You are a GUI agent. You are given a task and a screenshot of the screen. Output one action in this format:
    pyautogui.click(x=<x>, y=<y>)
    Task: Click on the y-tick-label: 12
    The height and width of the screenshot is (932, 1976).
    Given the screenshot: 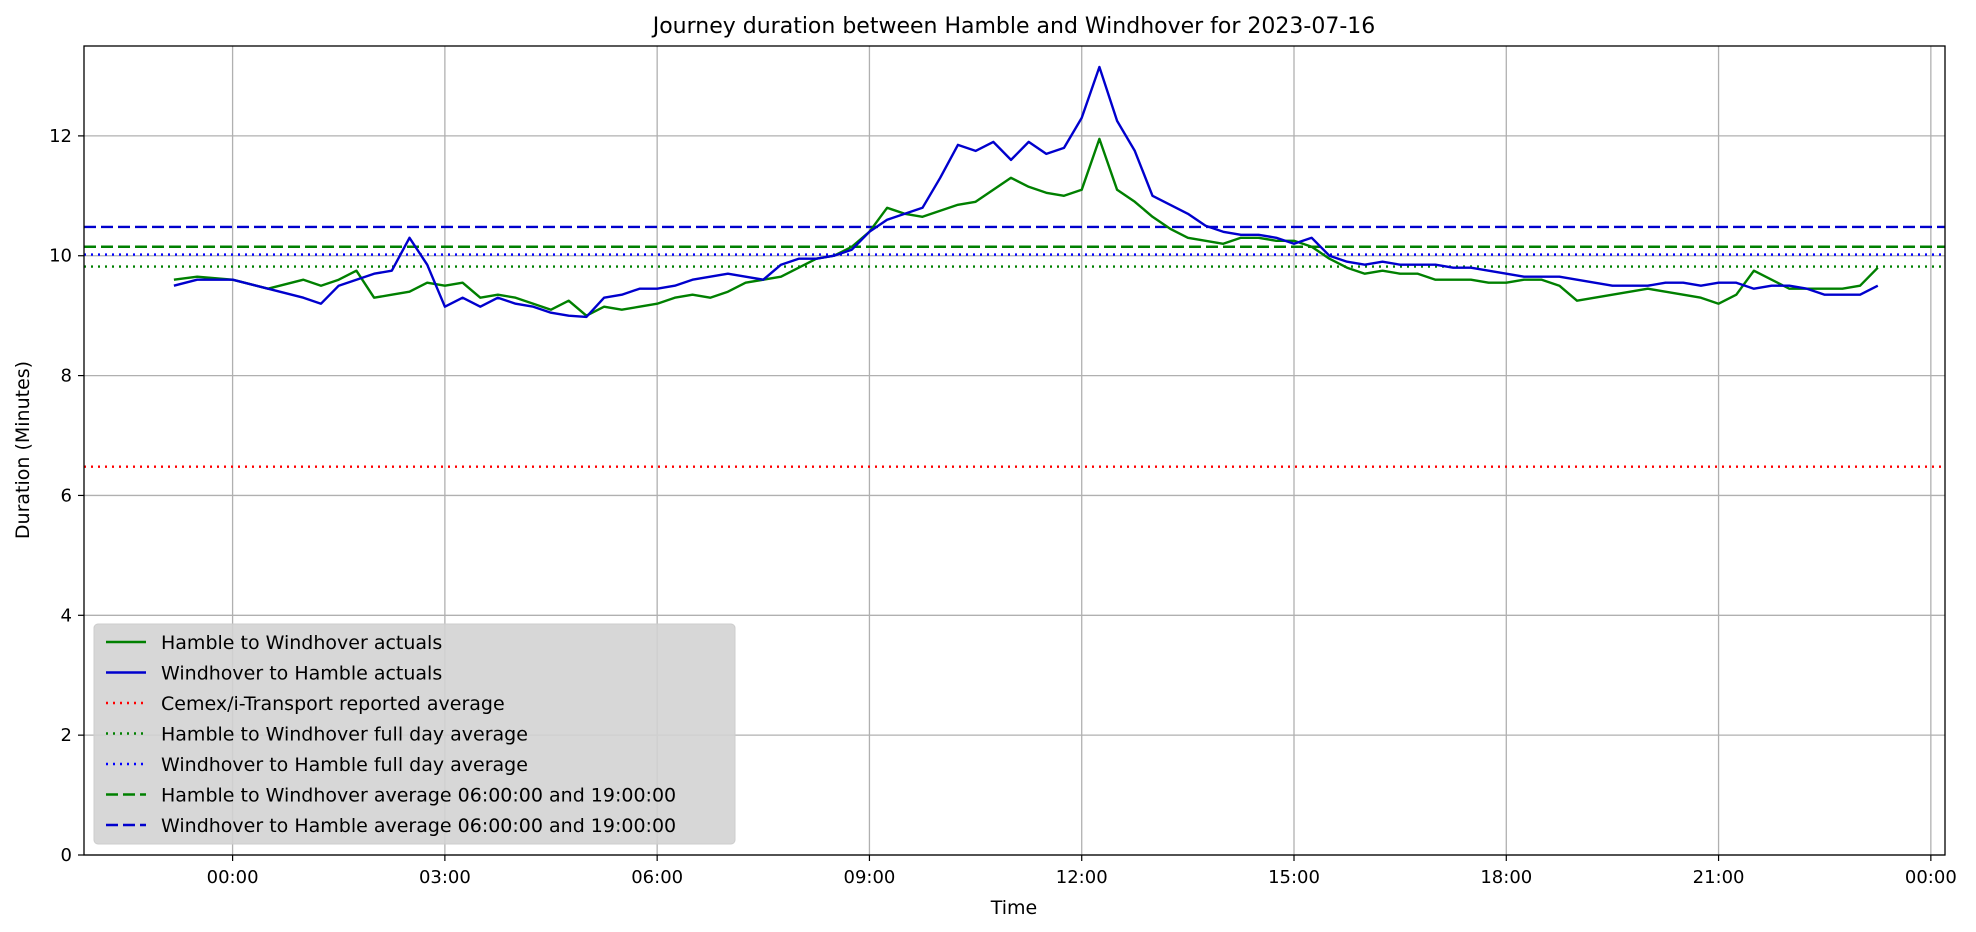 What is the action you would take?
    pyautogui.click(x=60, y=136)
    